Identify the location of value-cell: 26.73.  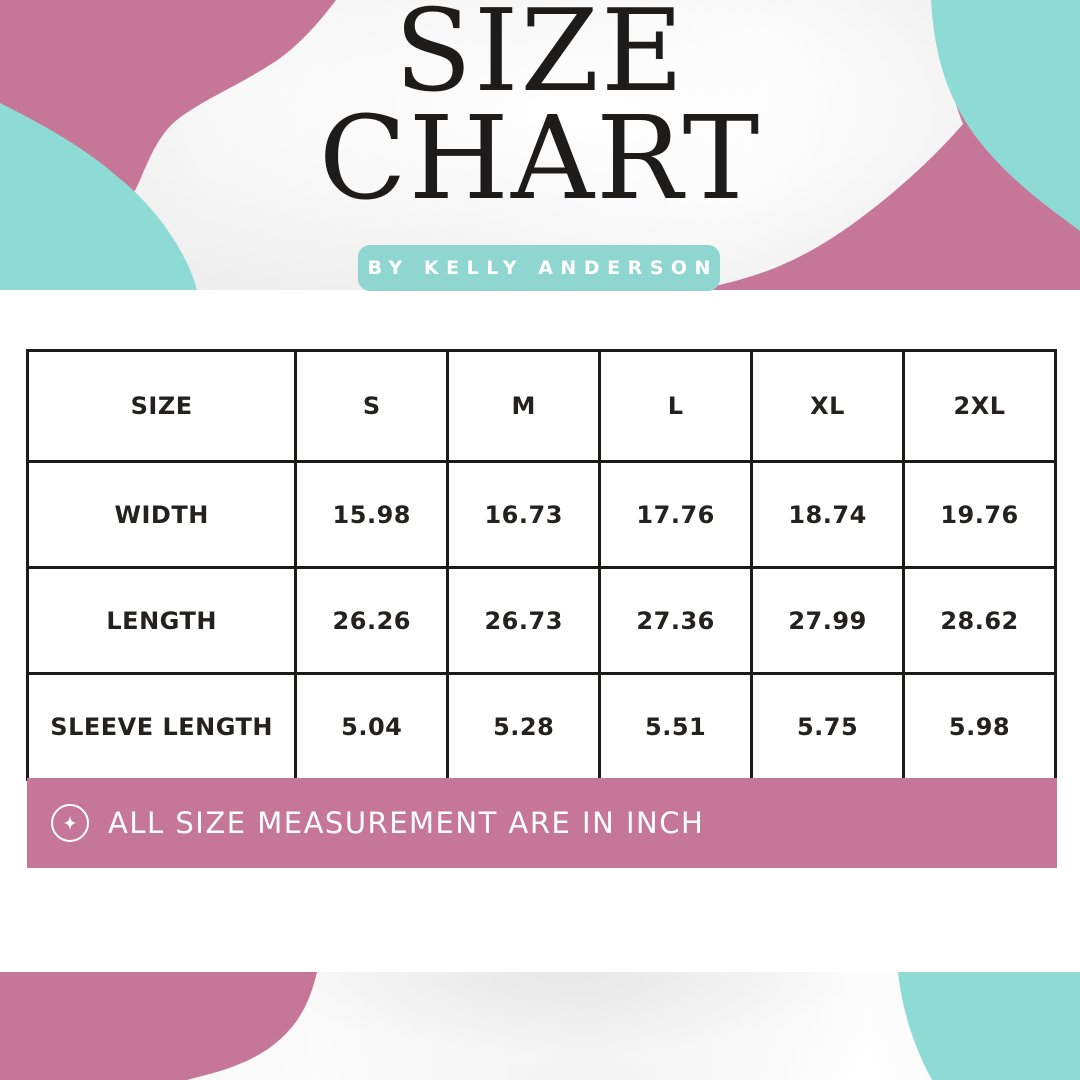
(524, 620).